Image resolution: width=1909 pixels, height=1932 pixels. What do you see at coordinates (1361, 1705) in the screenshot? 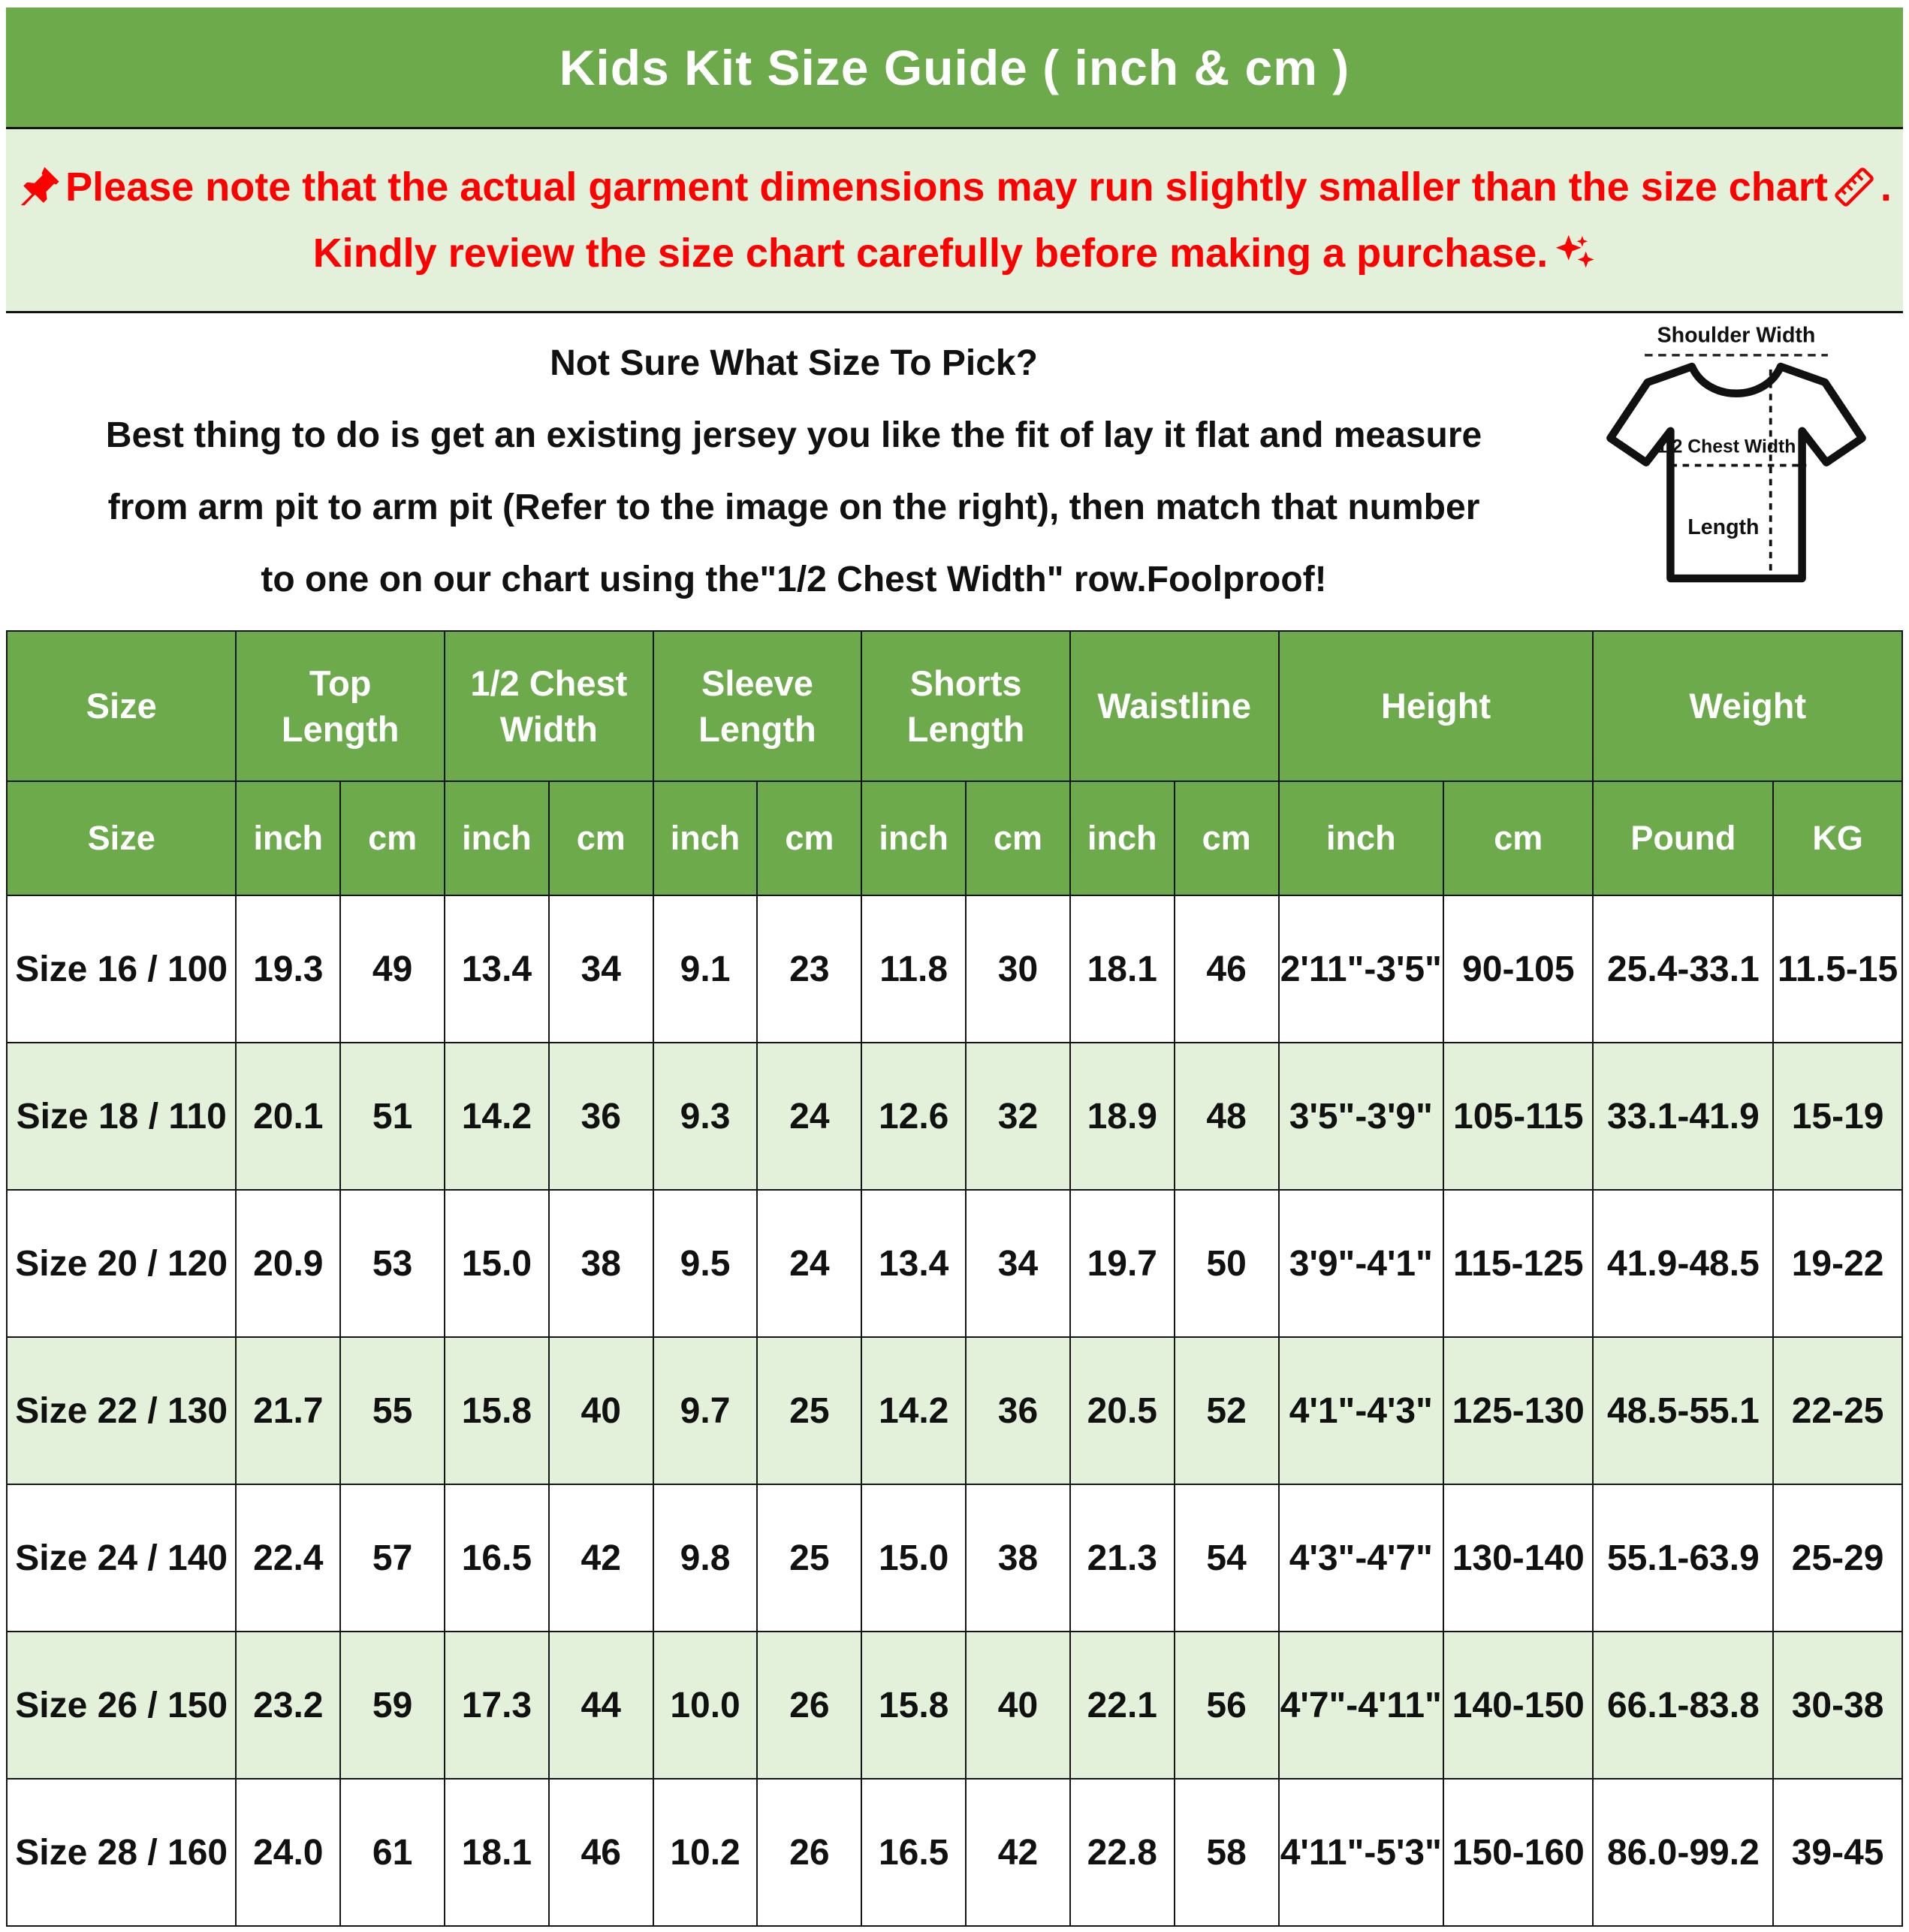
I see `value-cell: 4'7"-4'11"` at bounding box center [1361, 1705].